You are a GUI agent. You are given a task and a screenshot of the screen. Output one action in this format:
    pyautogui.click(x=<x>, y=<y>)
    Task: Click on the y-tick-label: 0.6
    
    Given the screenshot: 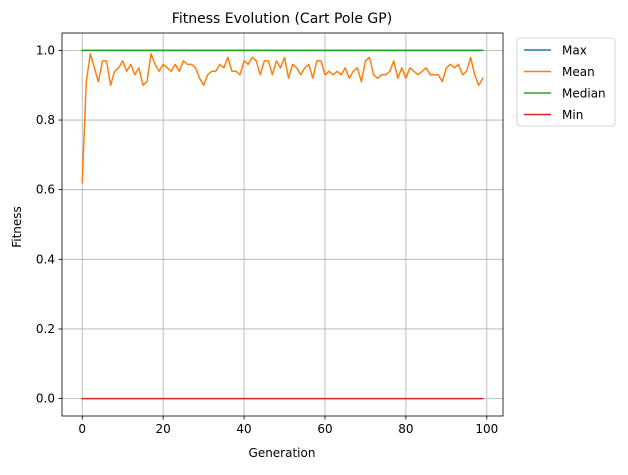 What is the action you would take?
    pyautogui.click(x=45, y=190)
    